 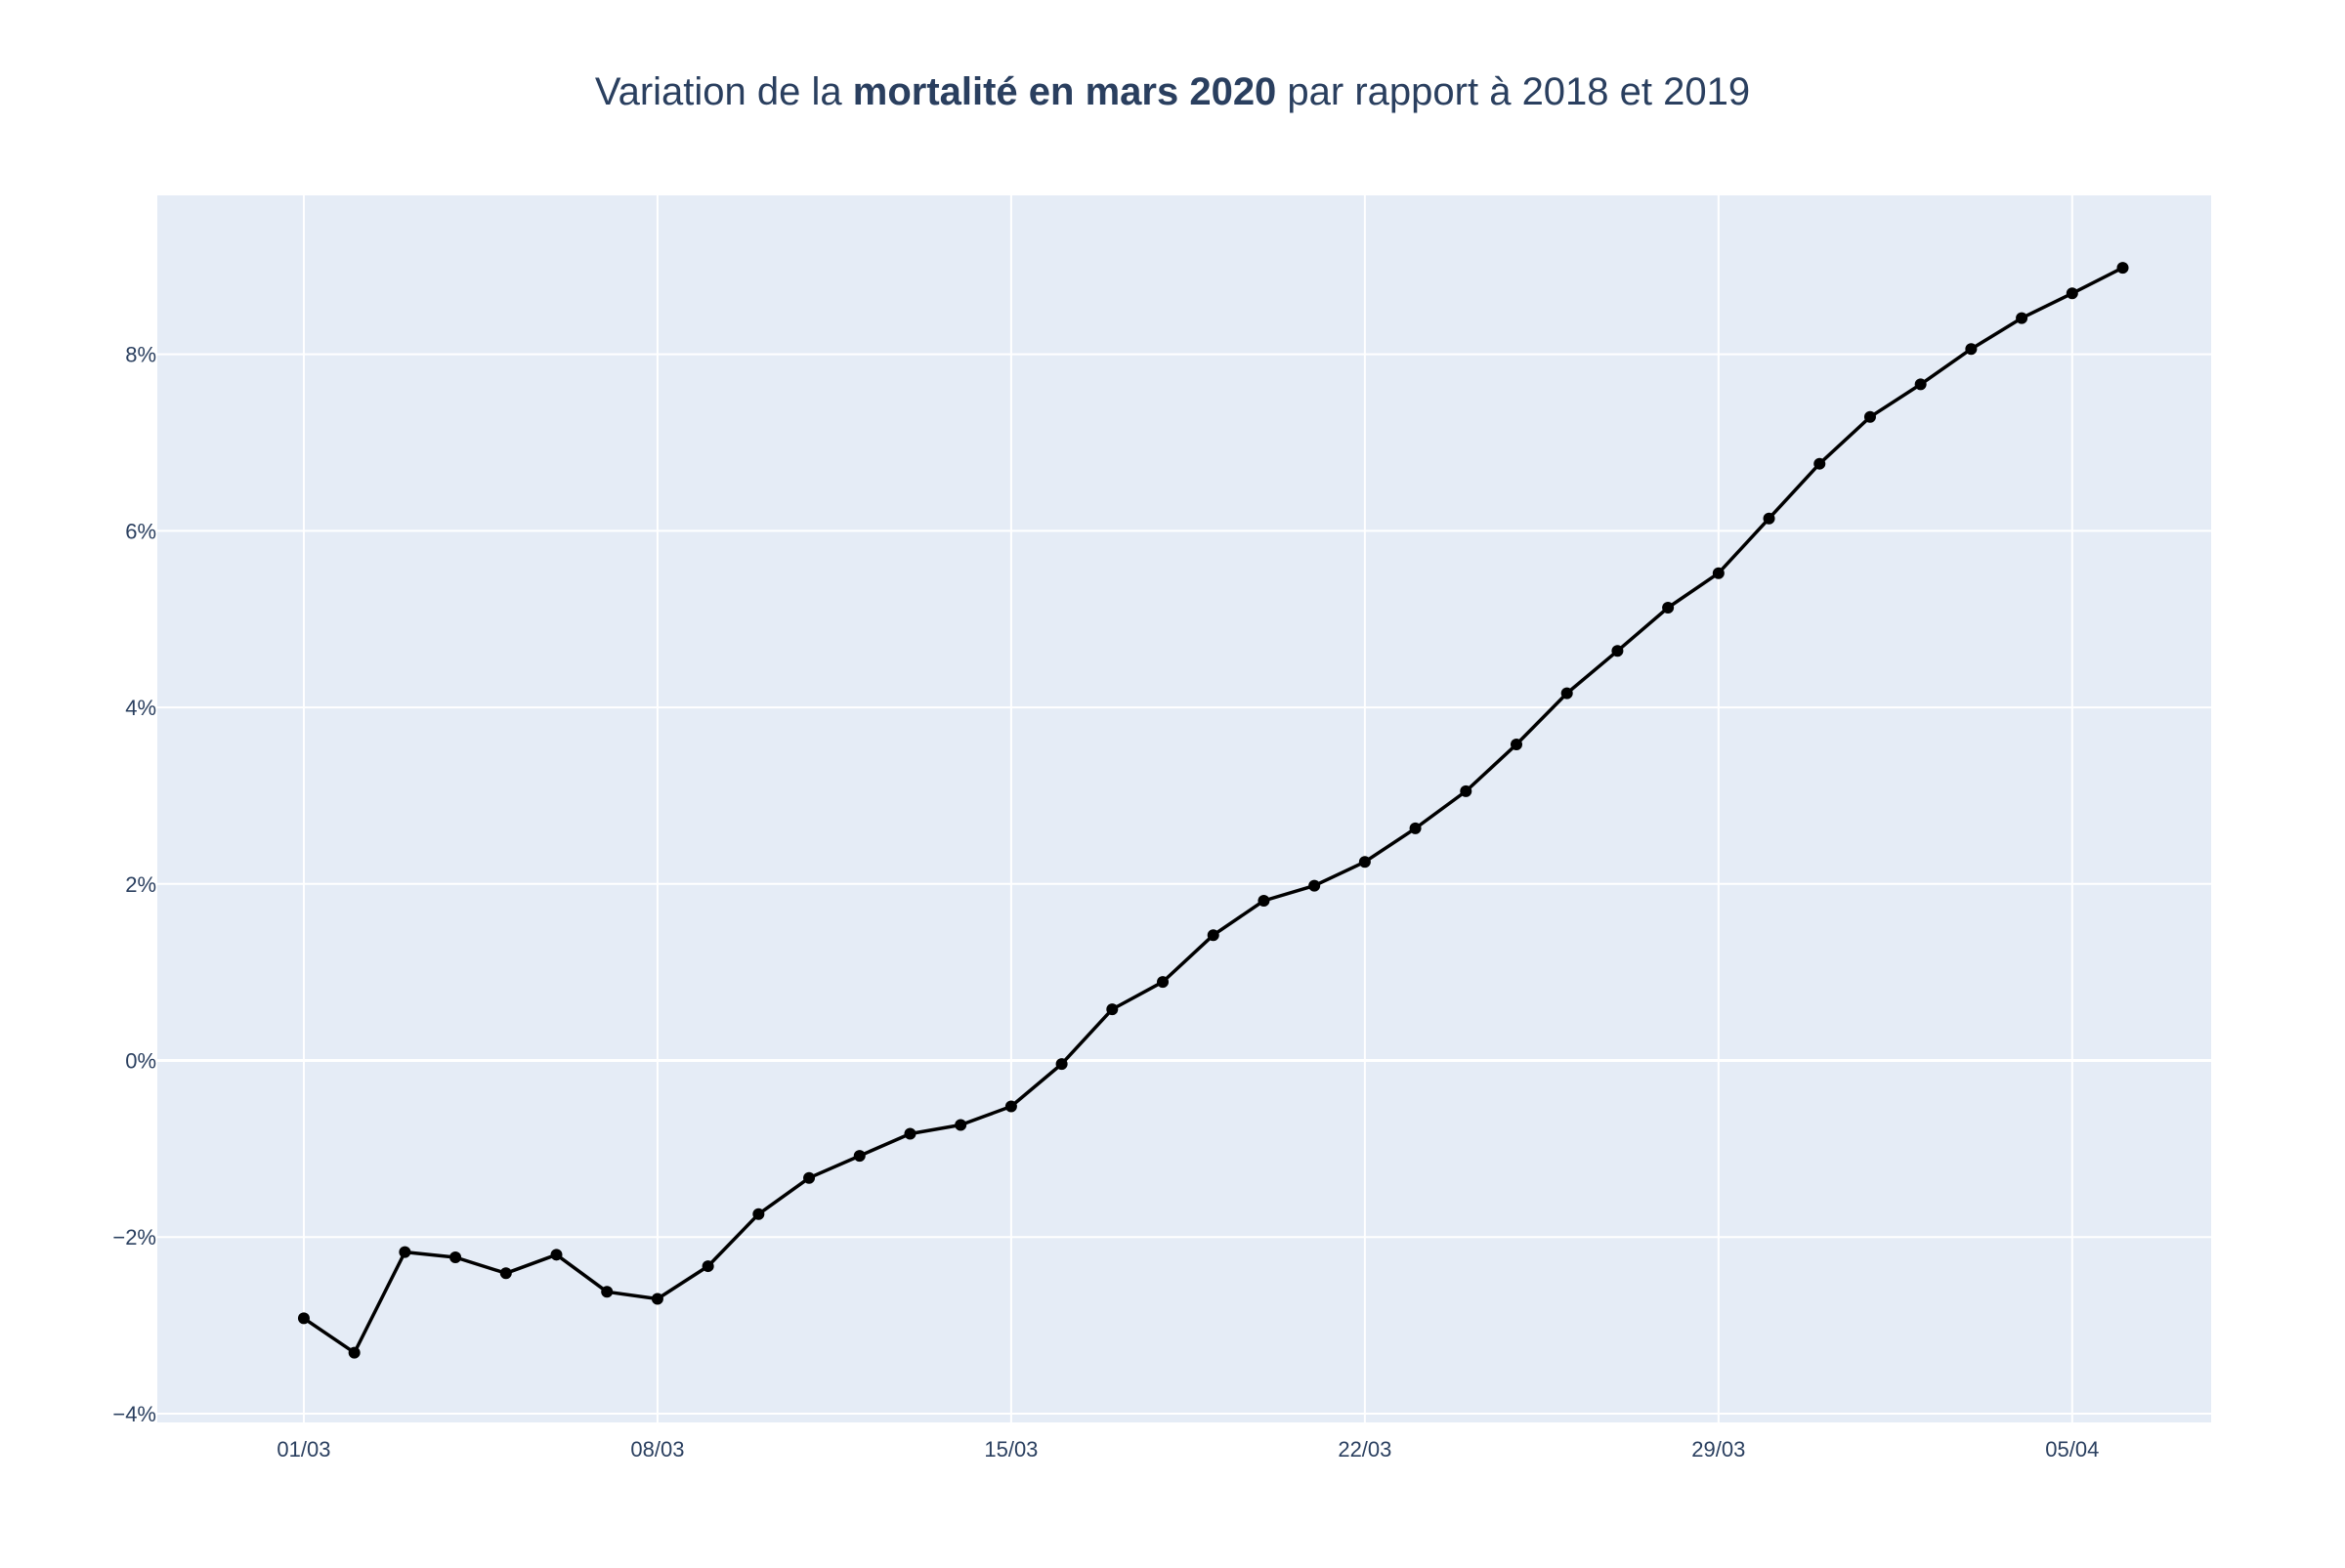 What do you see at coordinates (657, 1449) in the screenshot?
I see `x-tick-label: 08/03` at bounding box center [657, 1449].